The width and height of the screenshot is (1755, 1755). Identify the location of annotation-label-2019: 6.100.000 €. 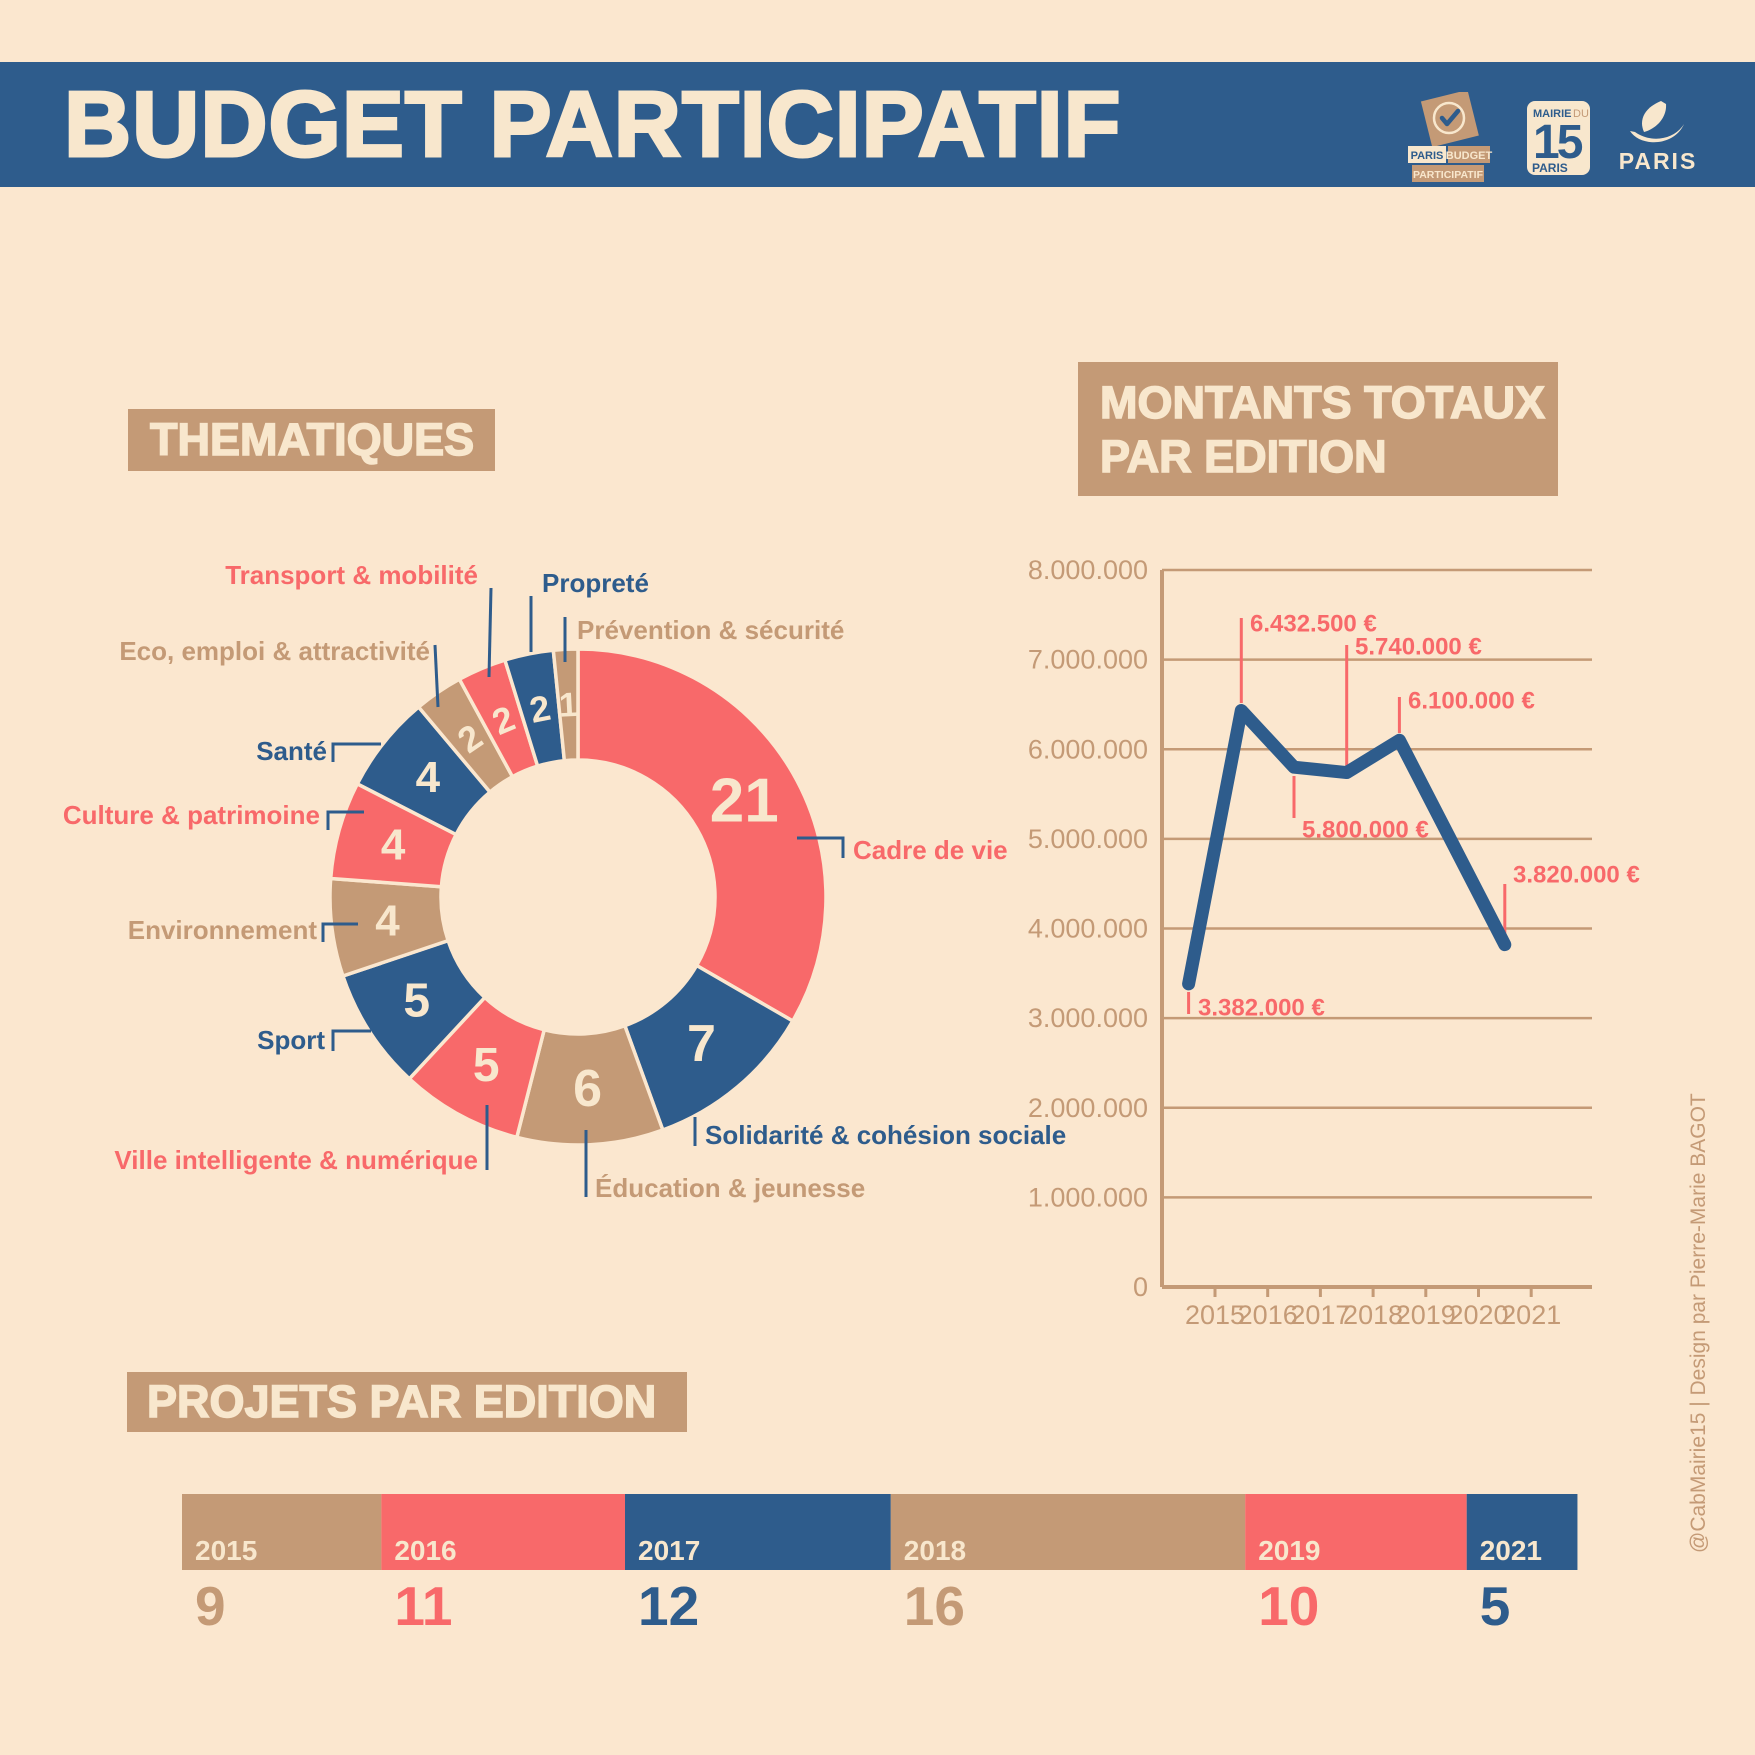
(1471, 701).